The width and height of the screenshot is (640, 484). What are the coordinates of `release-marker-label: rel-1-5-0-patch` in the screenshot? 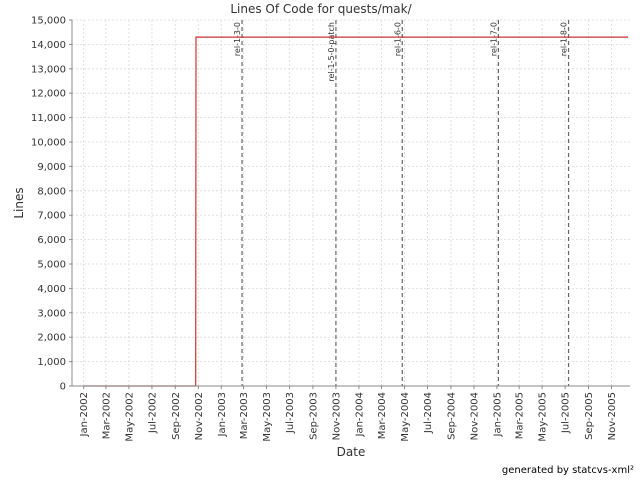 It's located at (331, 52).